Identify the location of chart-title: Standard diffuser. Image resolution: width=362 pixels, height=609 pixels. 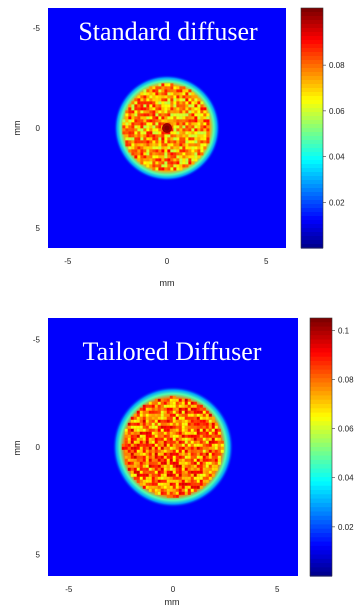
(168, 31).